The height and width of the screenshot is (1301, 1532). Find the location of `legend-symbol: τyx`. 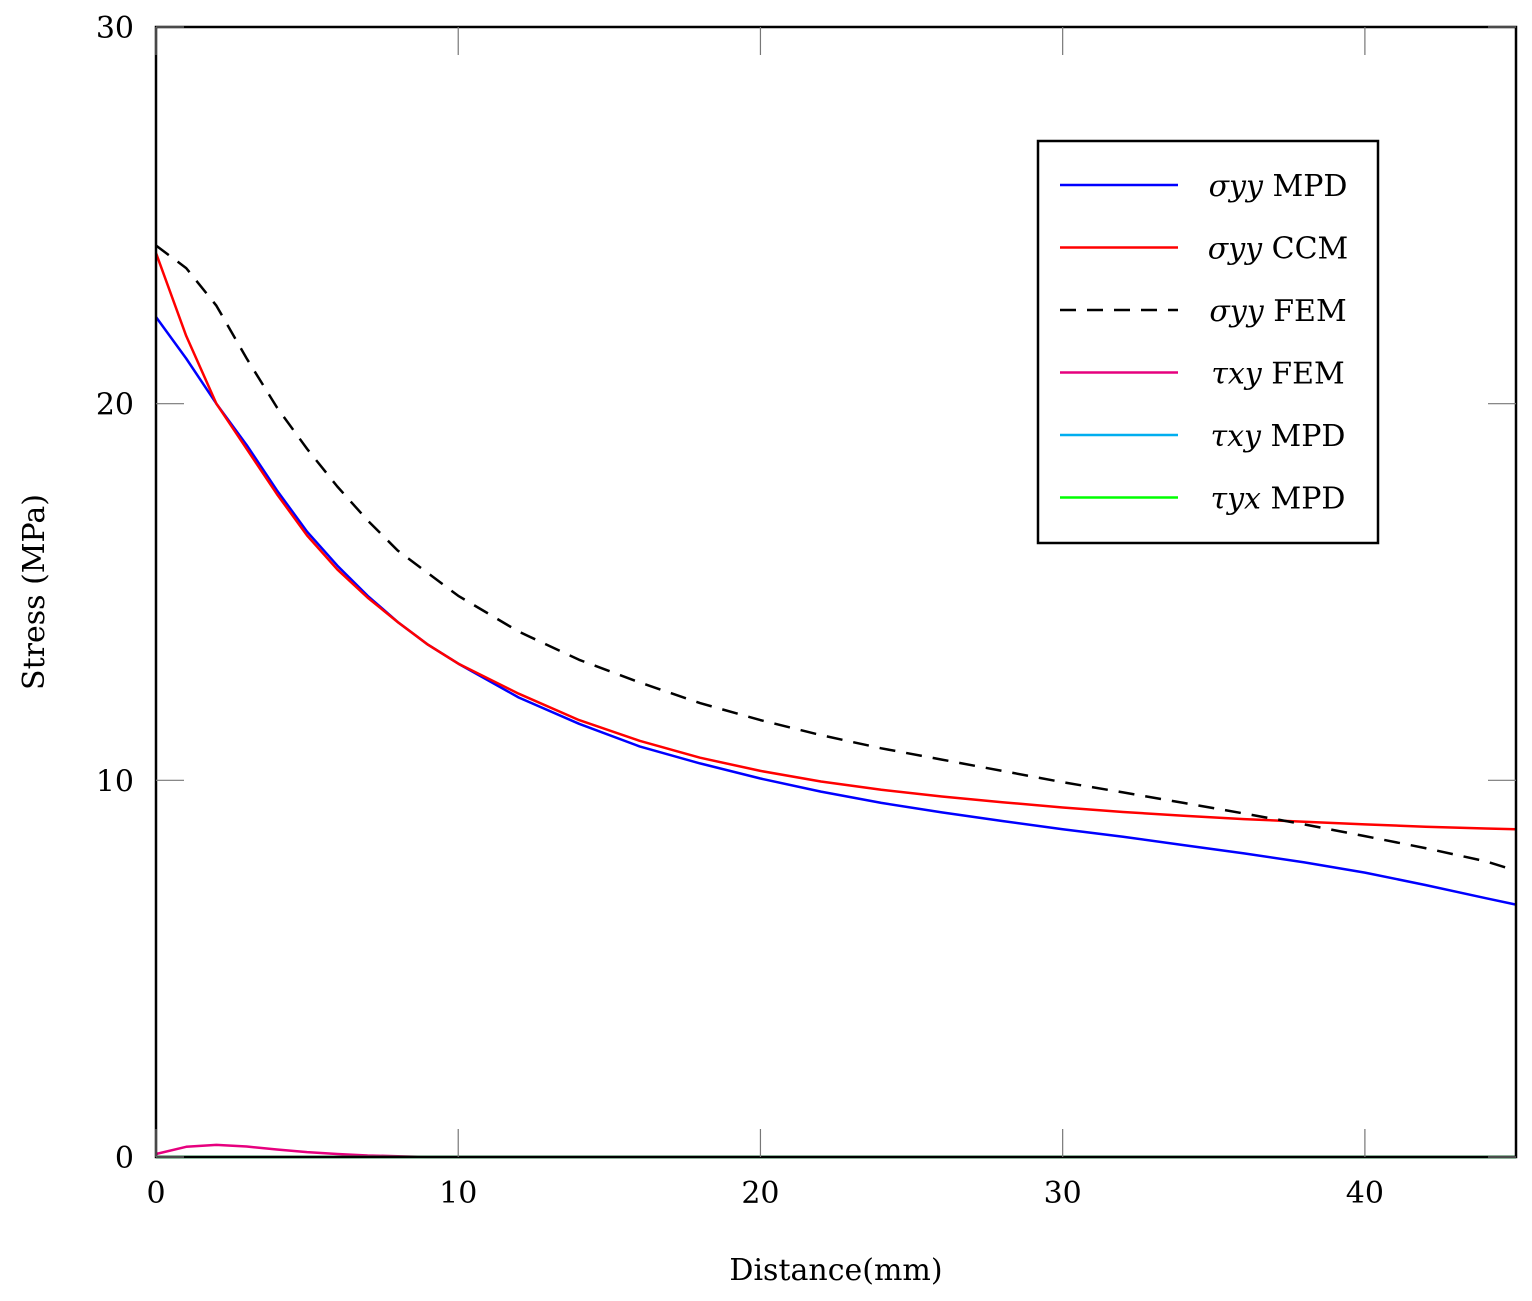

legend-symbol: τyx is located at coordinates (1236, 499).